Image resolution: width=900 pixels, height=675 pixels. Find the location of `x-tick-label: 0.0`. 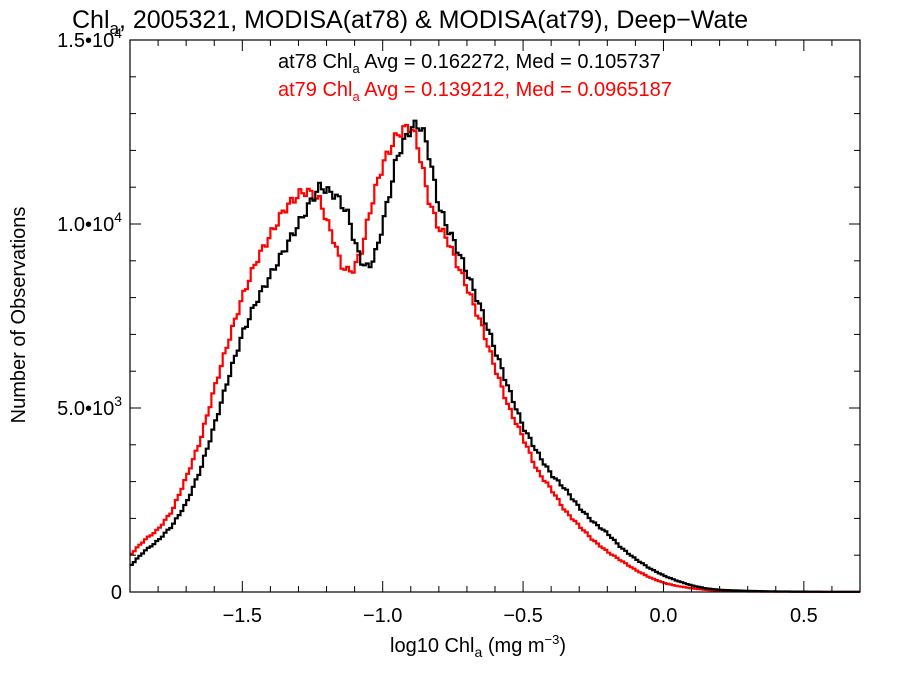

x-tick-label: 0.0 is located at coordinates (664, 616).